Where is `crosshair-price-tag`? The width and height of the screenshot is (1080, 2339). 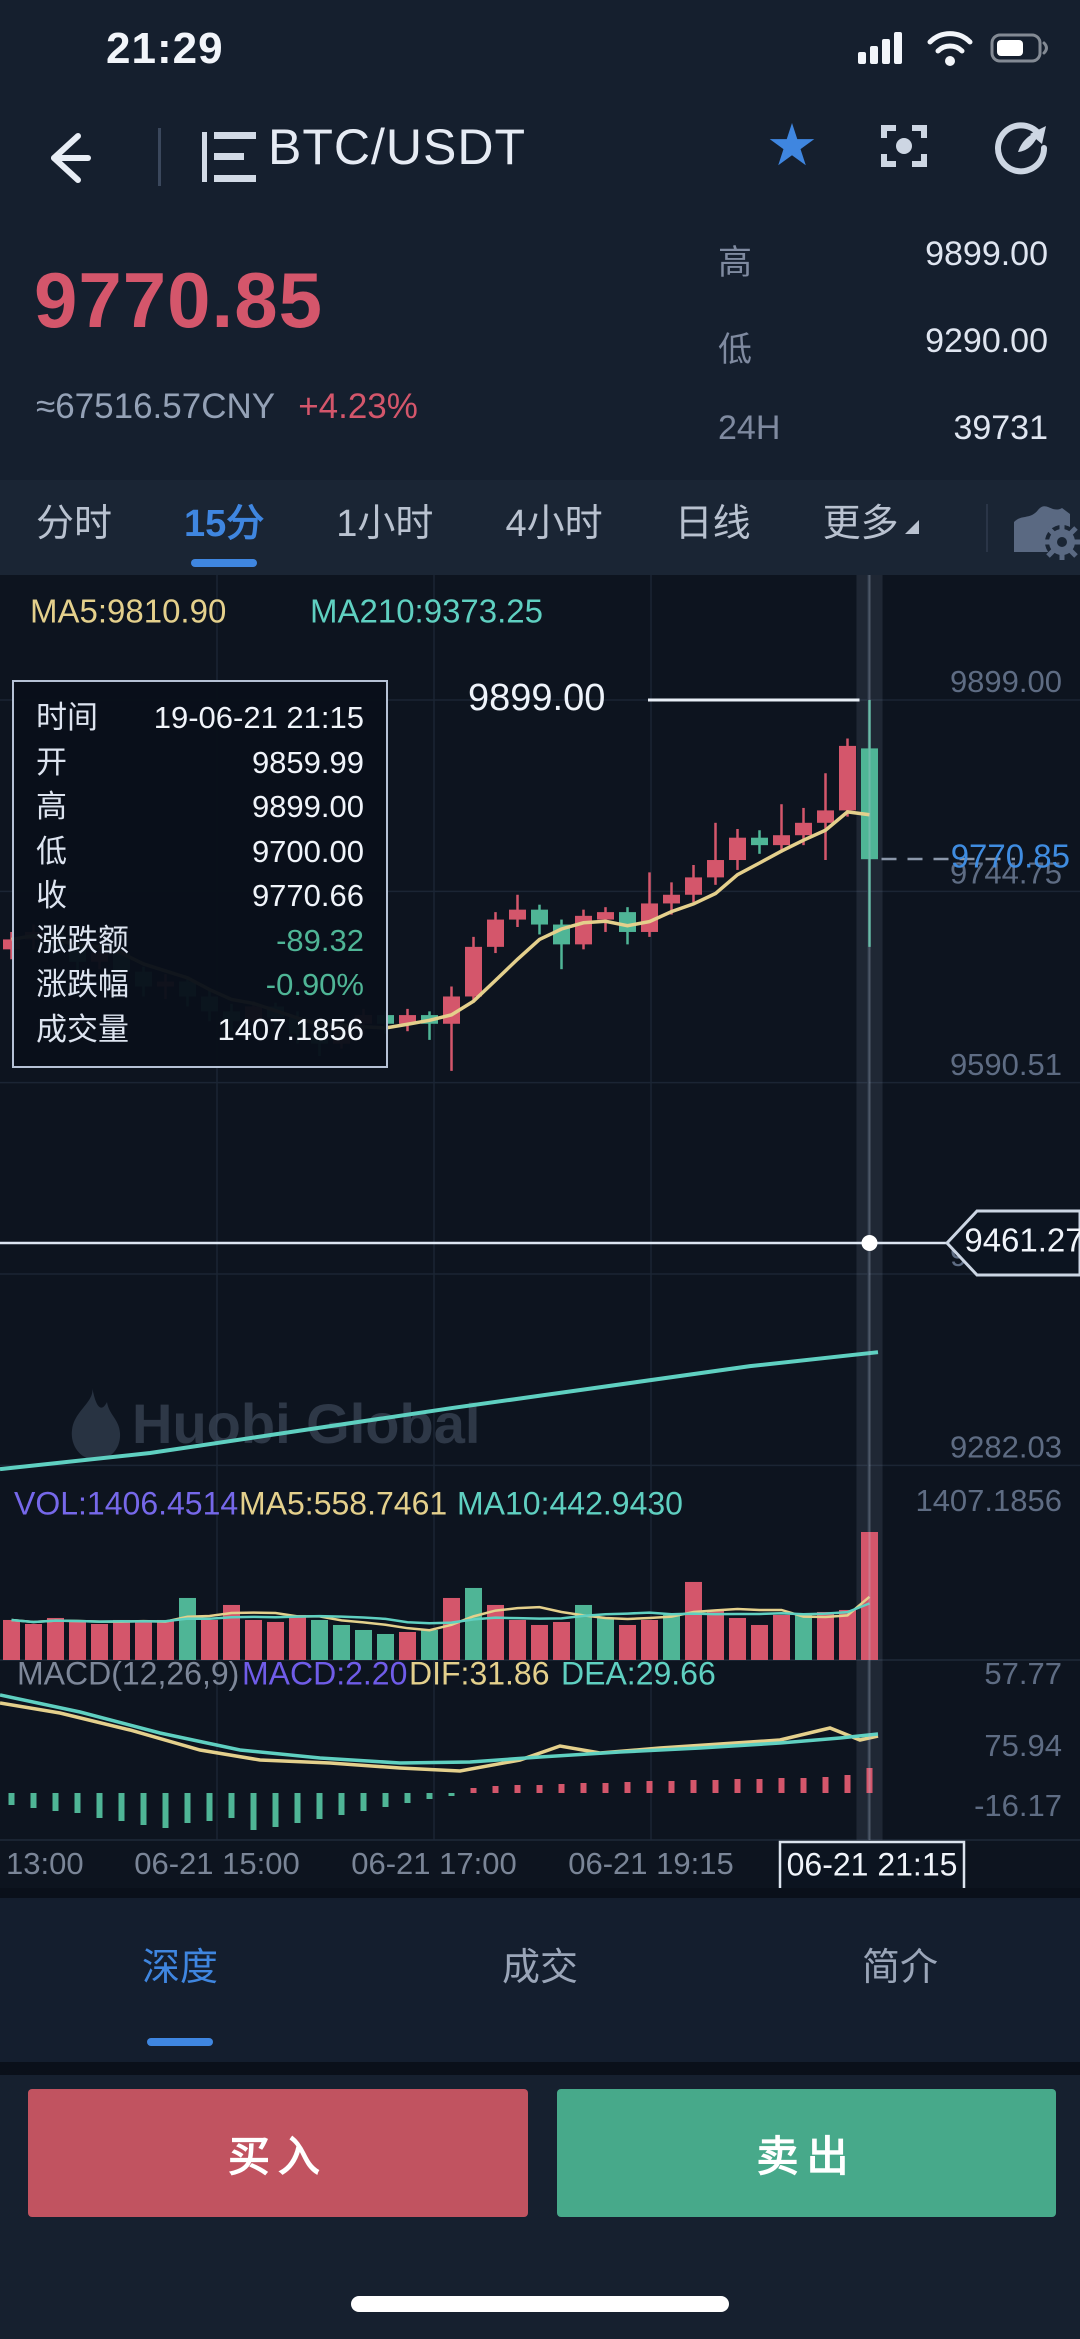
crosshair-price-tag is located at coordinates (1012, 1243).